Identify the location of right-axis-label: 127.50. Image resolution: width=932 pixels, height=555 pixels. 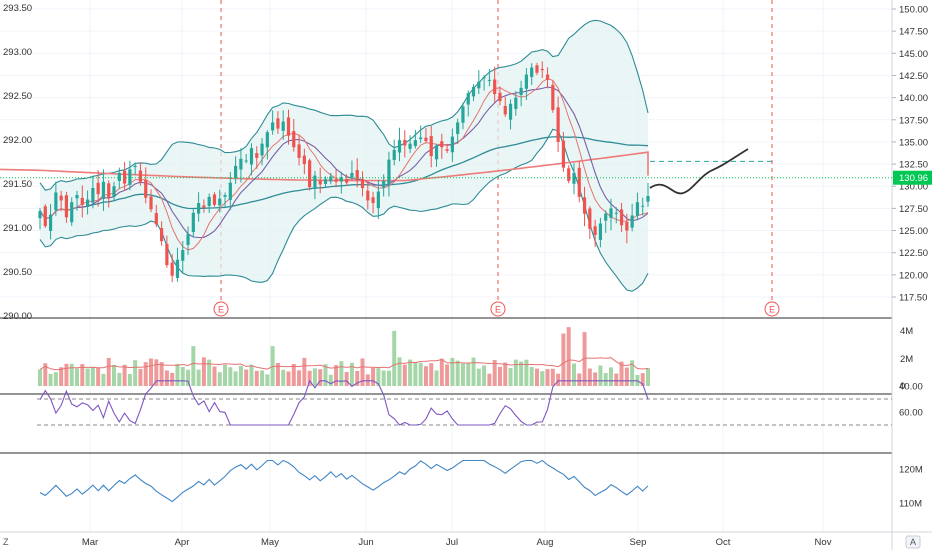
(913, 209).